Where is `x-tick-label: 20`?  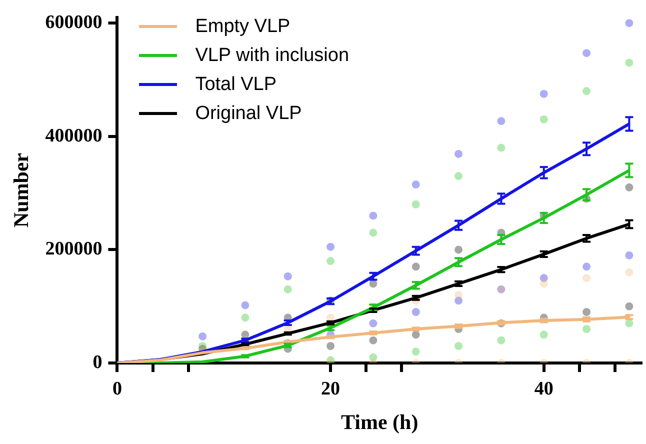 x-tick-label: 20 is located at coordinates (330, 389).